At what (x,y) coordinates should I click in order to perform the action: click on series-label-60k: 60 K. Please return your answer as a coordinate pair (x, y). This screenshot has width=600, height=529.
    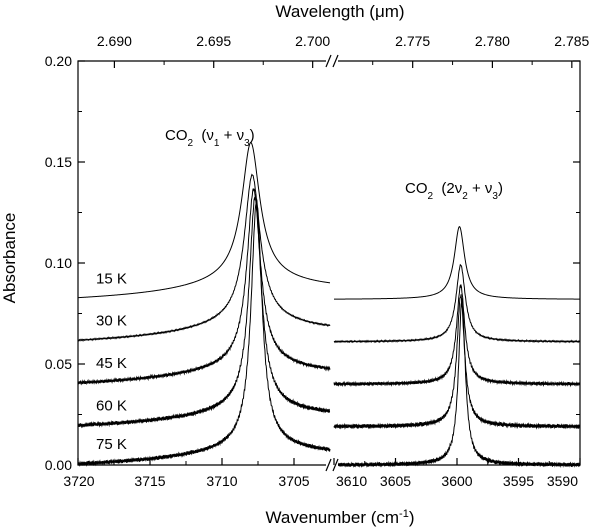
    Looking at the image, I should click on (111, 406).